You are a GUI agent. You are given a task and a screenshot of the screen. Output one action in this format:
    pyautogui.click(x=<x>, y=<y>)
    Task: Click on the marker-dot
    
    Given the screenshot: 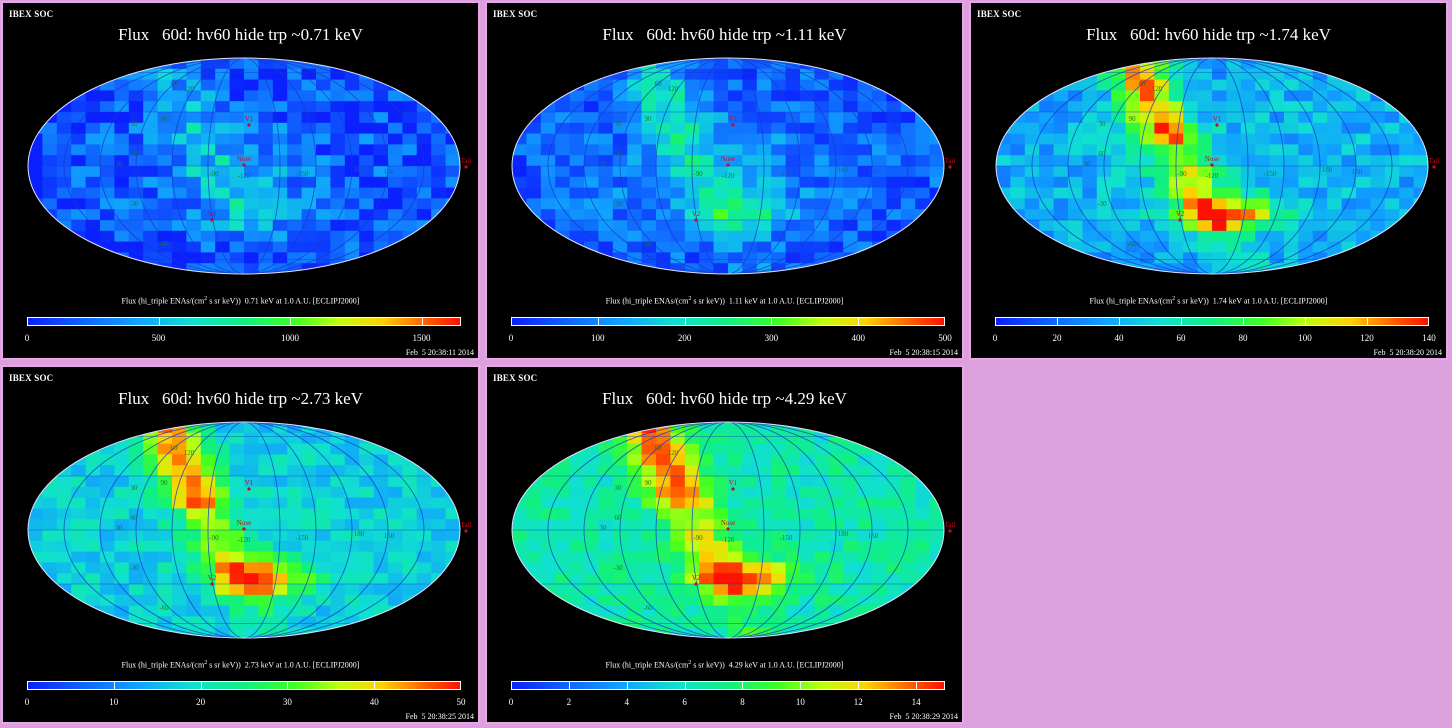 What is the action you would take?
    pyautogui.click(x=212, y=584)
    